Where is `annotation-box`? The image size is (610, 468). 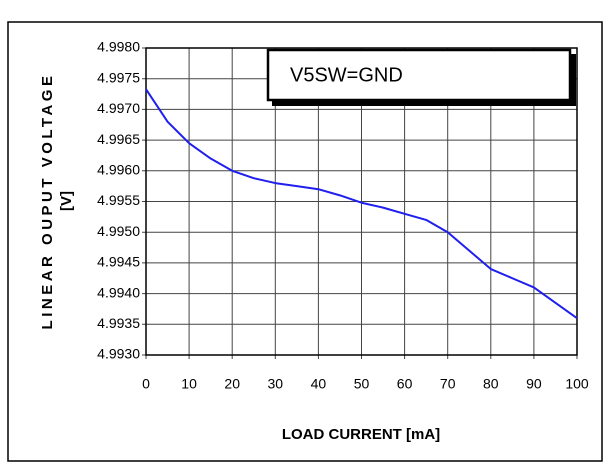 annotation-box is located at coordinates (419, 75).